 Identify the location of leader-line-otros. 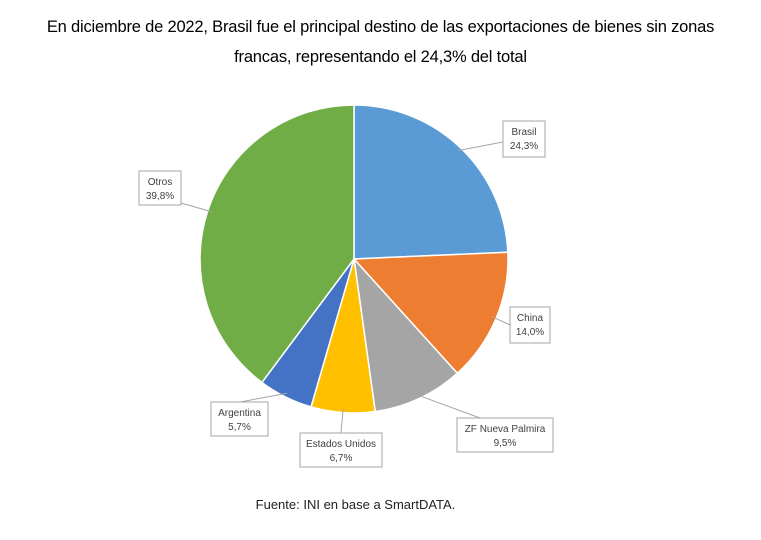
(196, 207).